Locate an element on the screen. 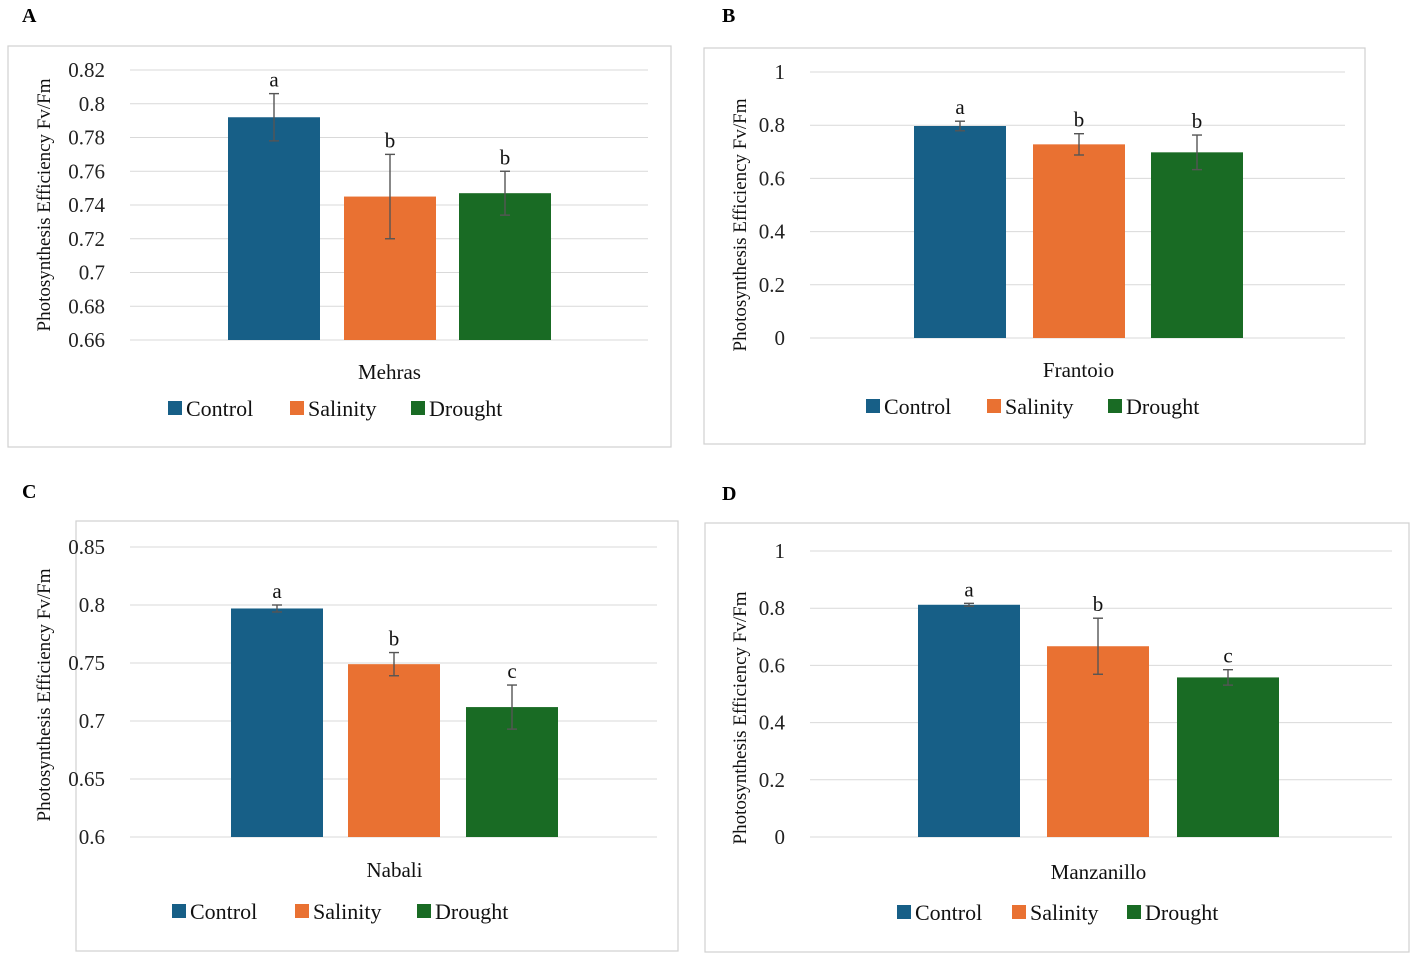  x-category-label: Mehras is located at coordinates (389, 372).